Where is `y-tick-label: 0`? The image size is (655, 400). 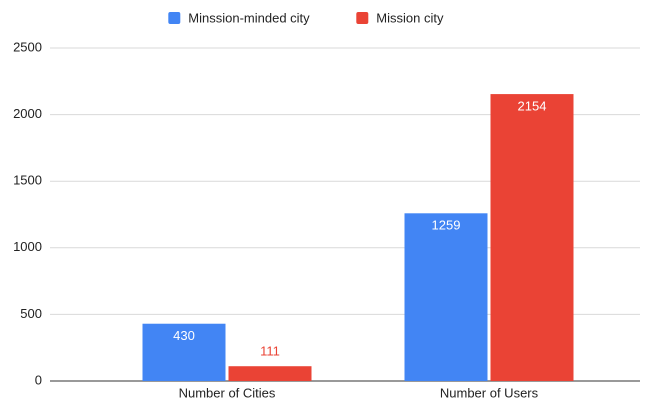
y-tick-label: 0 is located at coordinates (38, 379).